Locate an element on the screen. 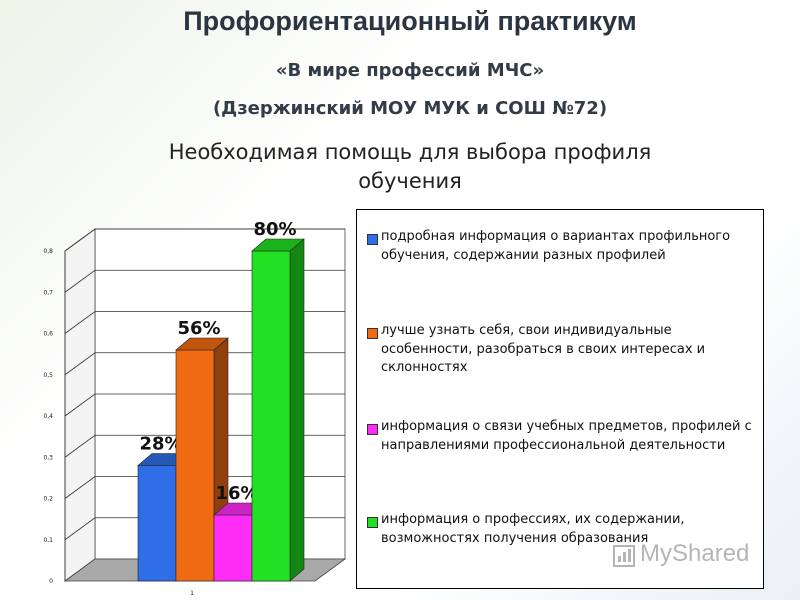 This screenshot has height=600, width=800. y-tick-label: 0,3 is located at coordinates (48, 457).